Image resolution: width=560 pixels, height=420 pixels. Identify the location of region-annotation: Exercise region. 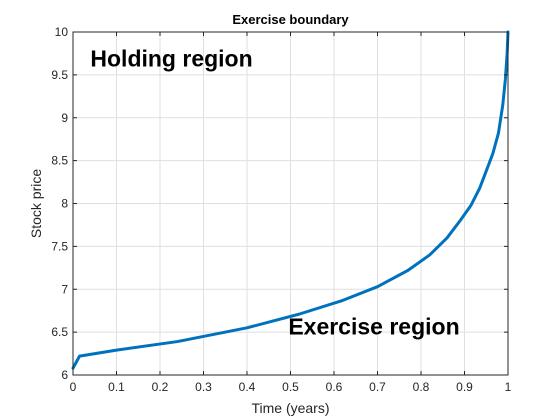
(373, 327).